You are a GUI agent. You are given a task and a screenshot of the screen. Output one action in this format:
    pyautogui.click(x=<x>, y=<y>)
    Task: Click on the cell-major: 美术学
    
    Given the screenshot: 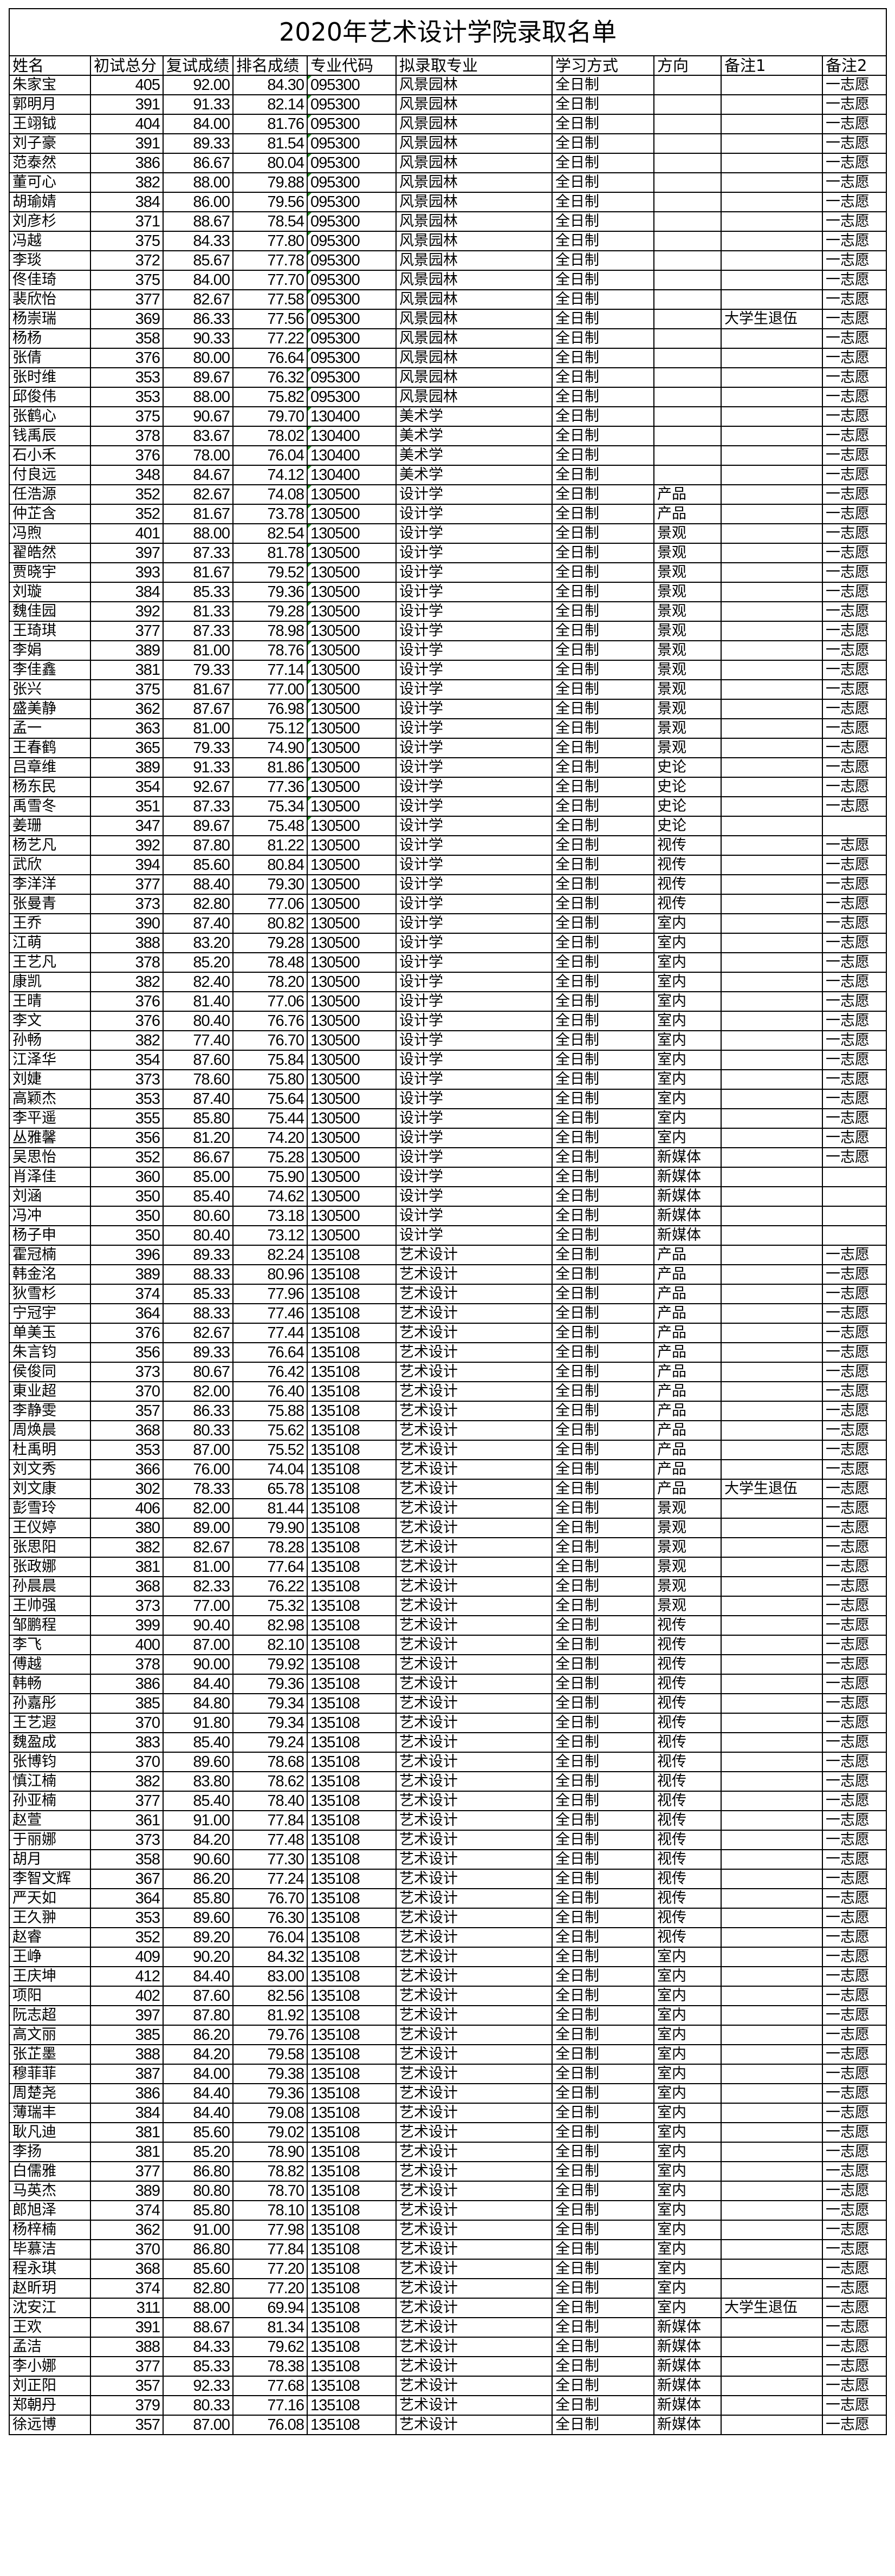 What is the action you would take?
    pyautogui.click(x=474, y=416)
    